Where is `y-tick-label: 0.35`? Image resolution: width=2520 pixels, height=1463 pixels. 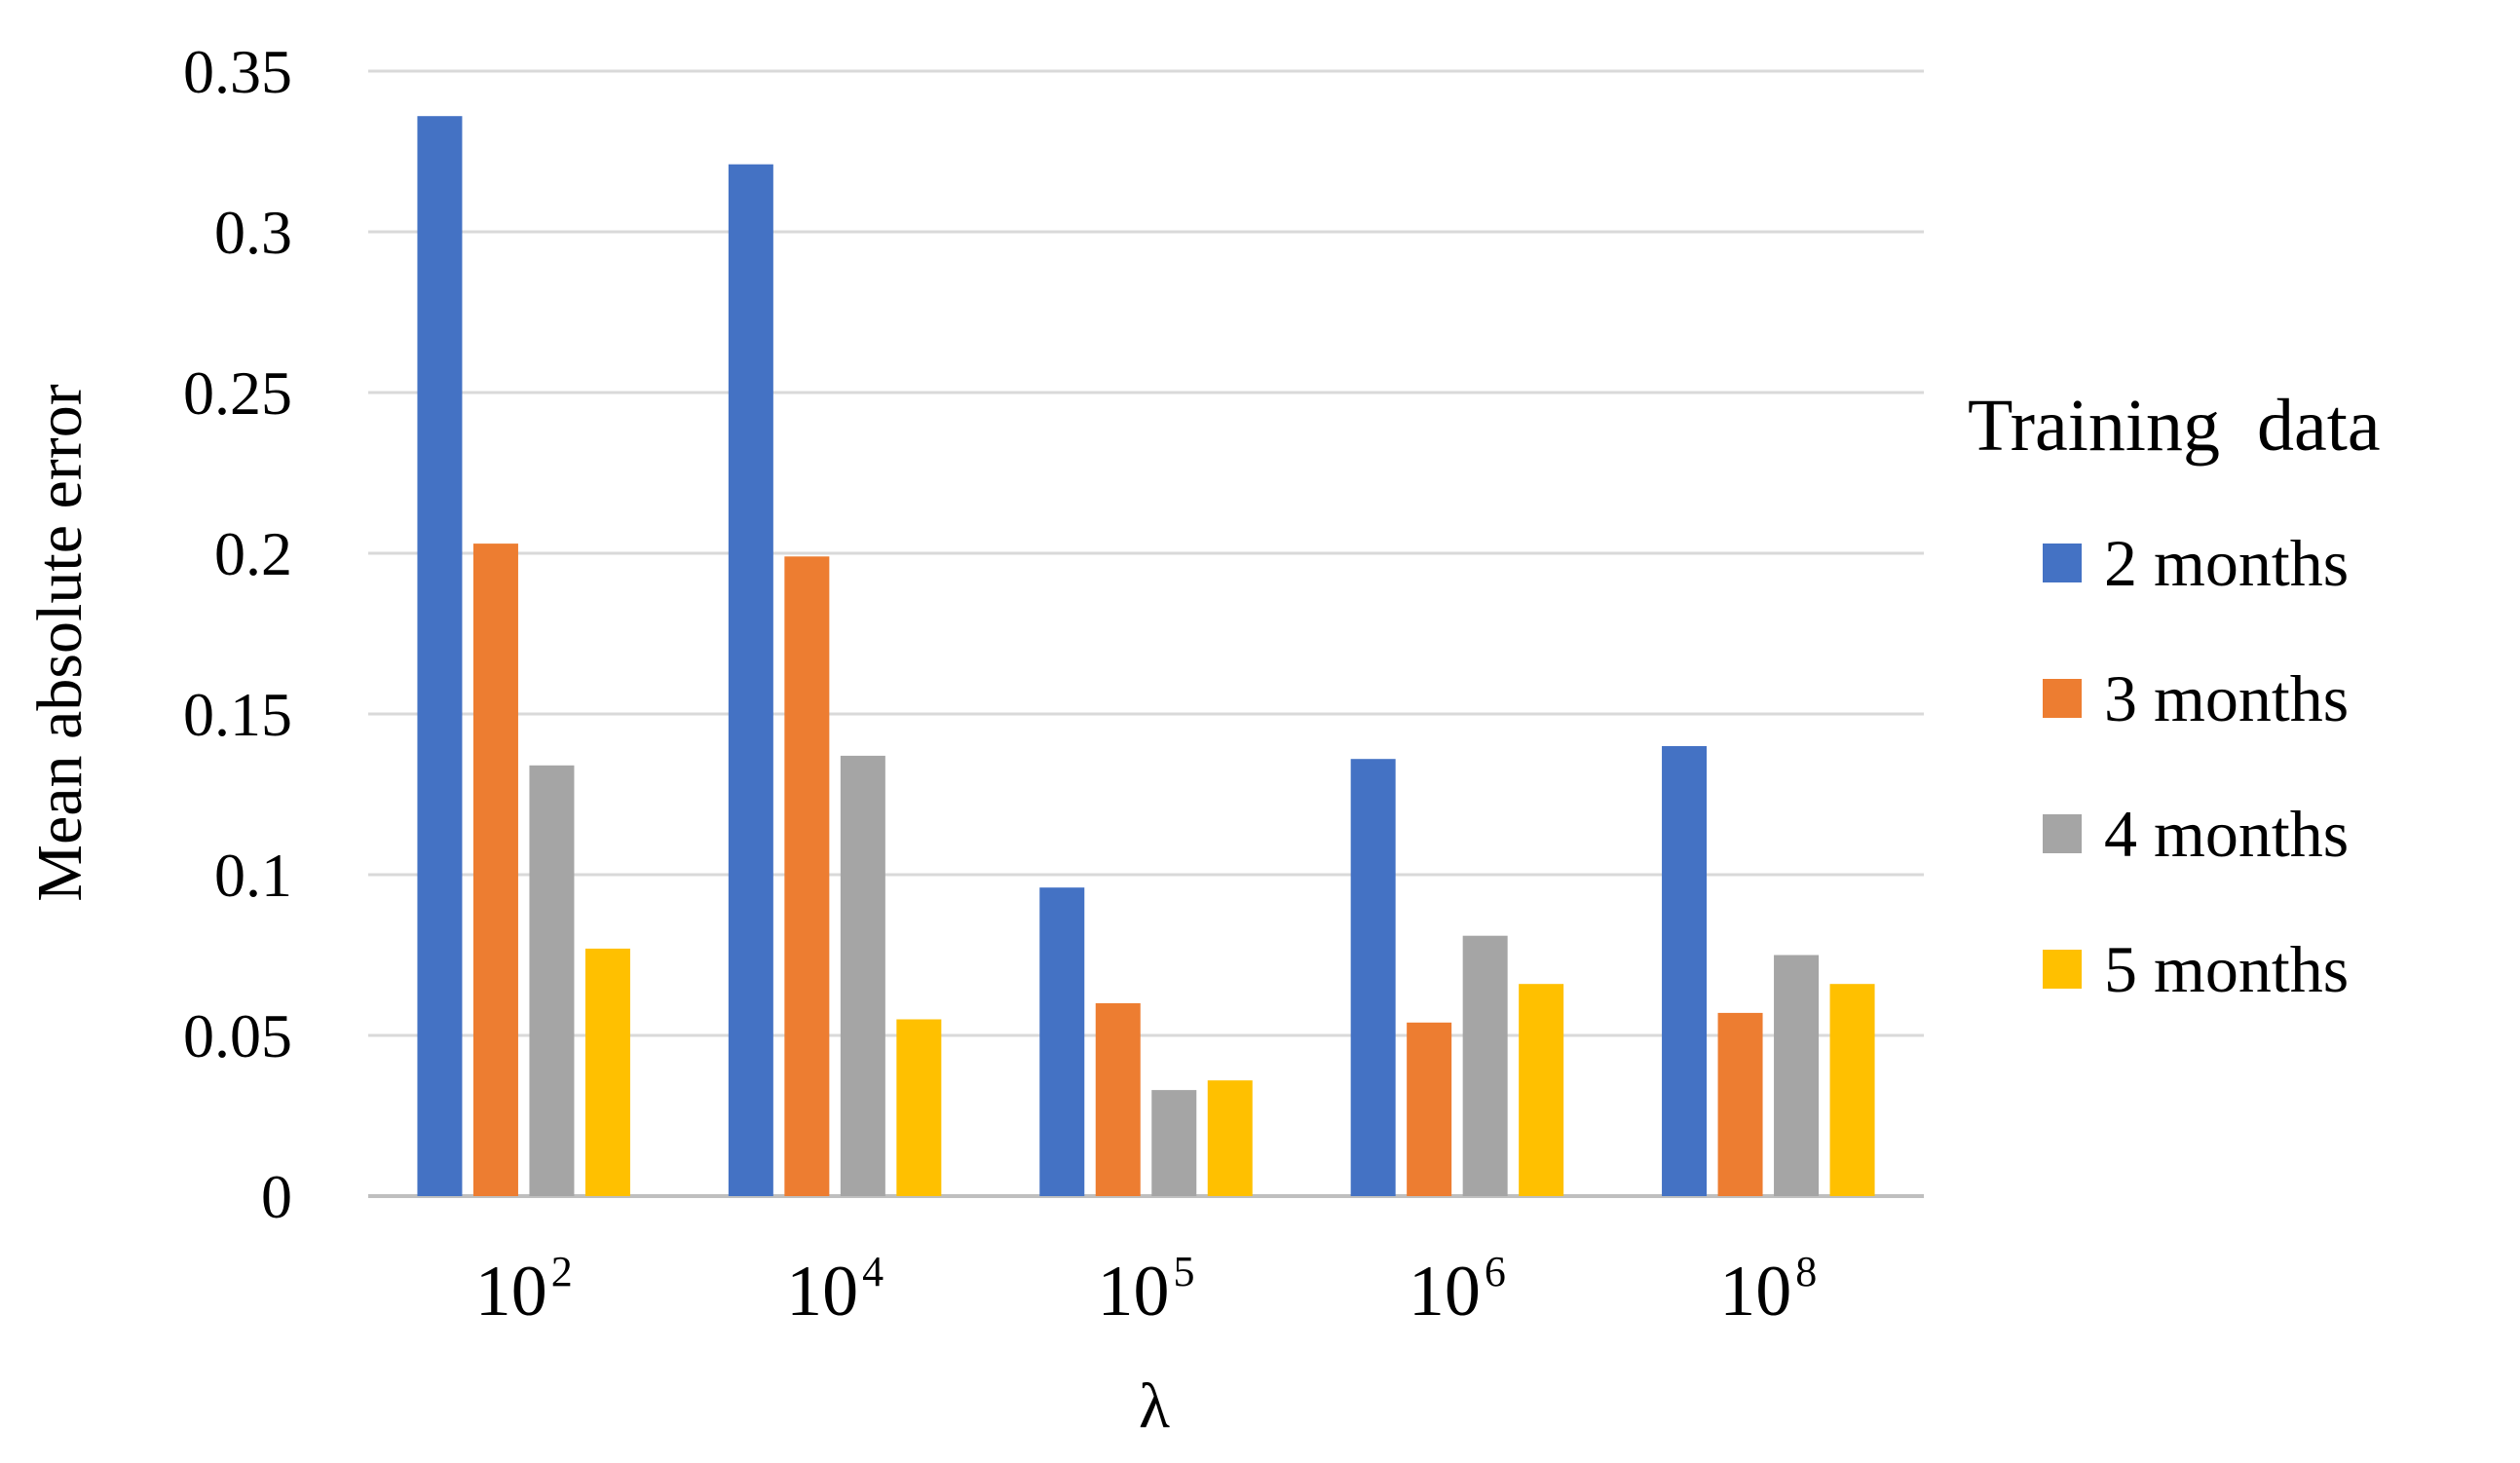
y-tick-label: 0.35 is located at coordinates (237, 71).